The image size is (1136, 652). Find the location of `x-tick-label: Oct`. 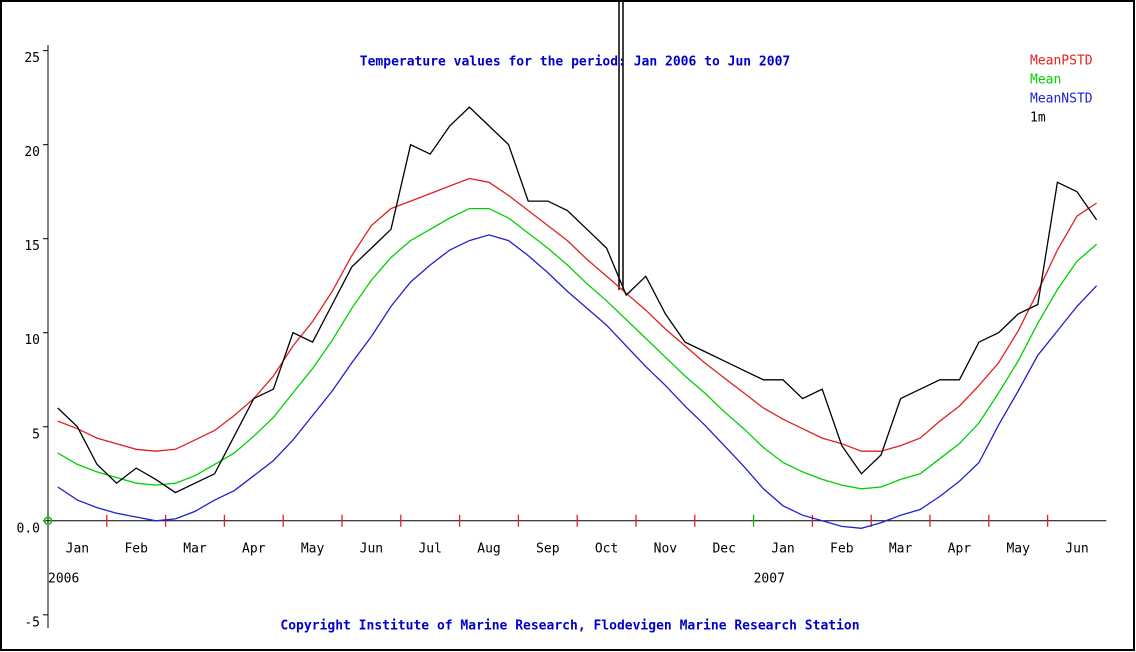

x-tick-label: Oct is located at coordinates (606, 548).